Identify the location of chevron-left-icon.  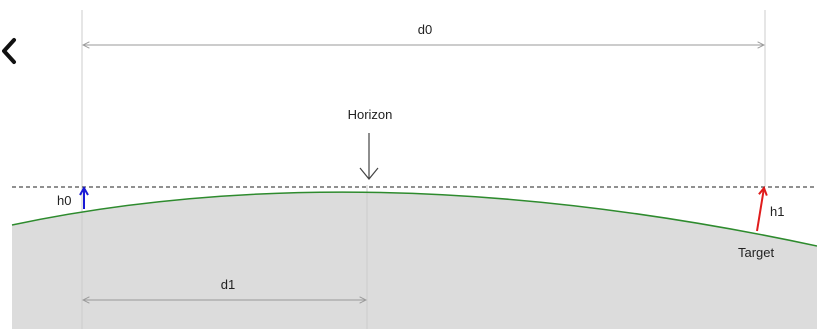
(9, 51).